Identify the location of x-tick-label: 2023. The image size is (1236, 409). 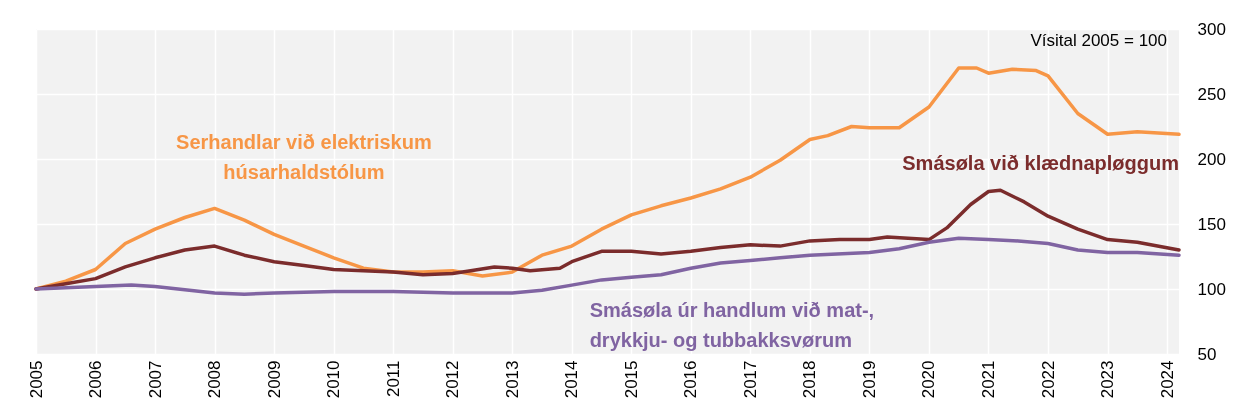
(1108, 379).